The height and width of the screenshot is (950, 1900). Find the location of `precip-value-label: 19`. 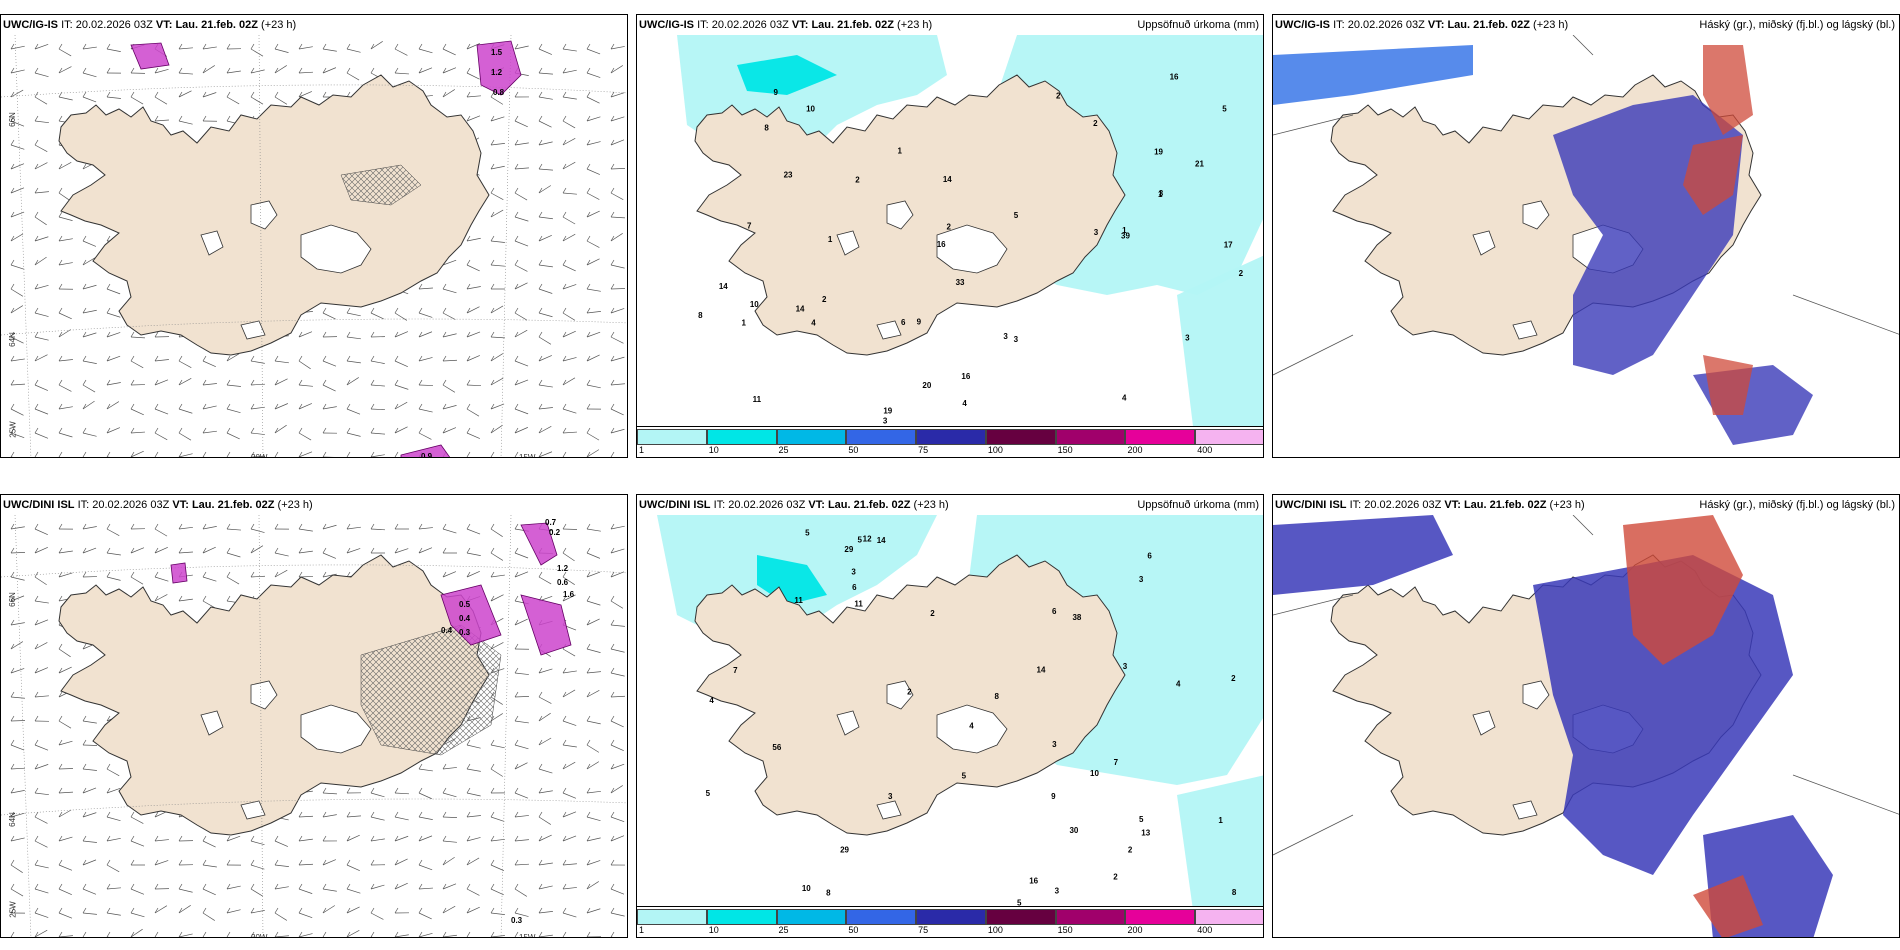

precip-value-label: 19 is located at coordinates (1158, 151).